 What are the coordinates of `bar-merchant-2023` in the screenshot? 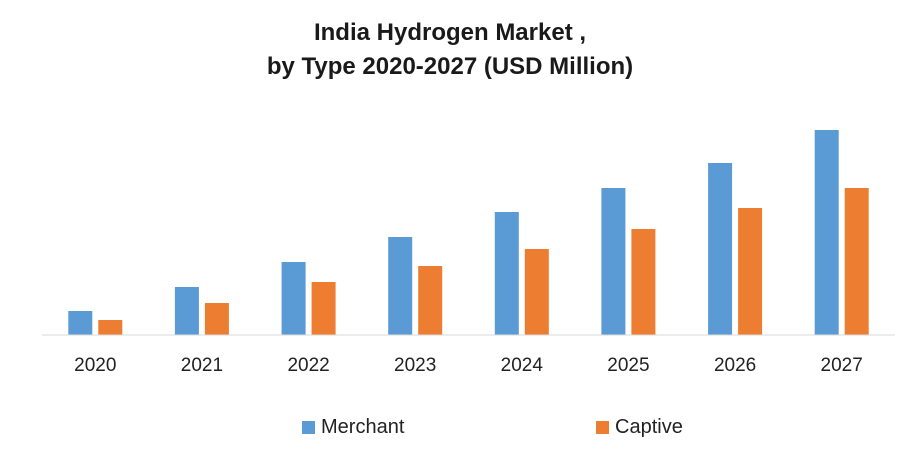 It's located at (400, 286).